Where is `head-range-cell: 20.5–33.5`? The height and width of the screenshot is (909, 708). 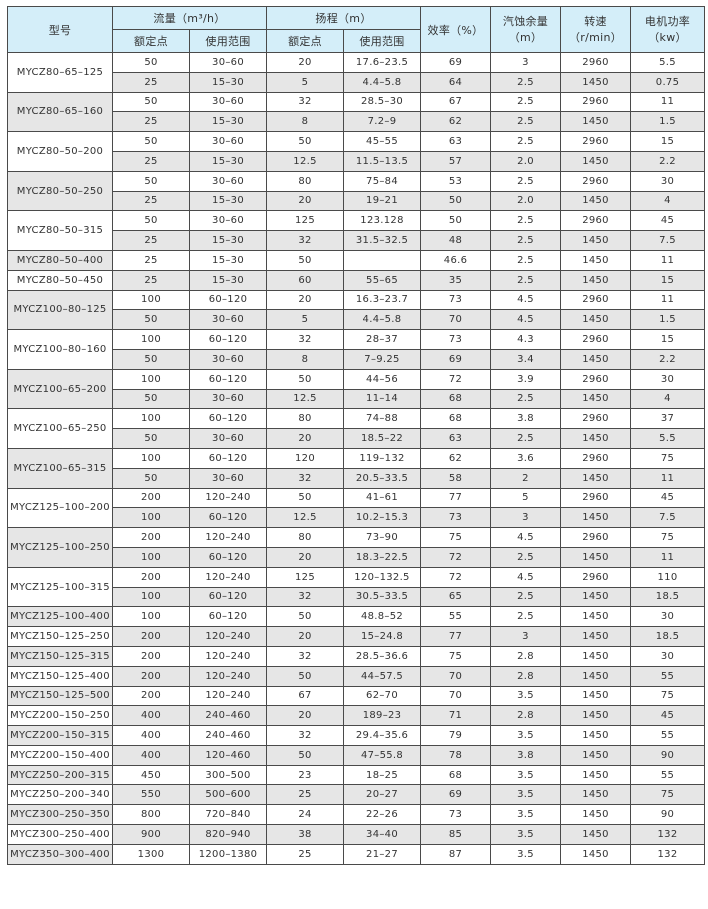 head-range-cell: 20.5–33.5 is located at coordinates (382, 478).